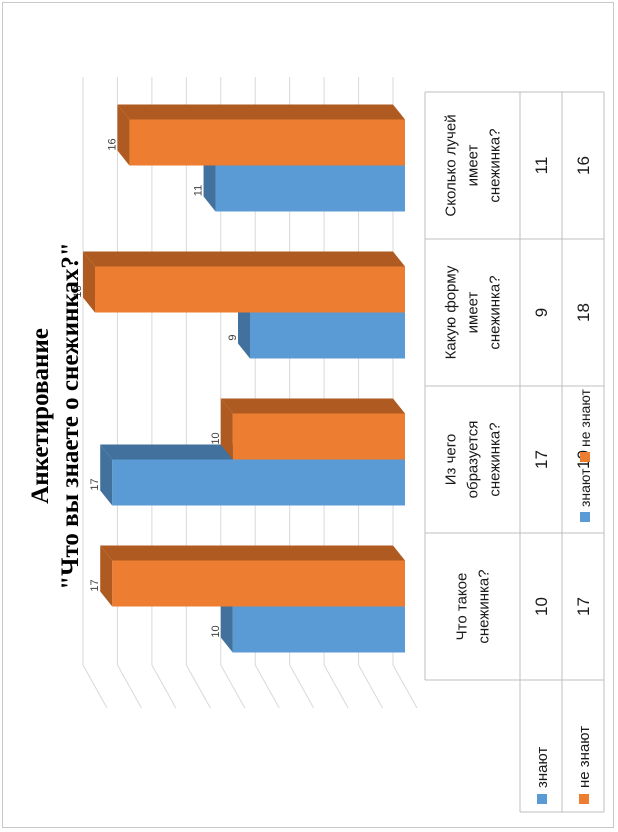 This screenshot has width=618, height=832. Describe the element at coordinates (451, 312) in the screenshot. I see `category-label: Какую форму` at that location.